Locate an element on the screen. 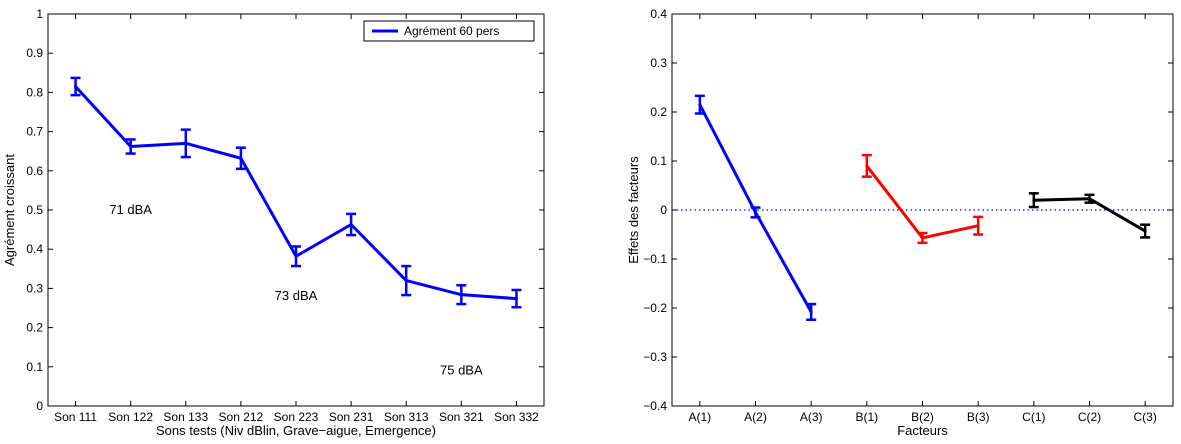 The image size is (1181, 444). x-tick-label: C(2) is located at coordinates (1089, 417).